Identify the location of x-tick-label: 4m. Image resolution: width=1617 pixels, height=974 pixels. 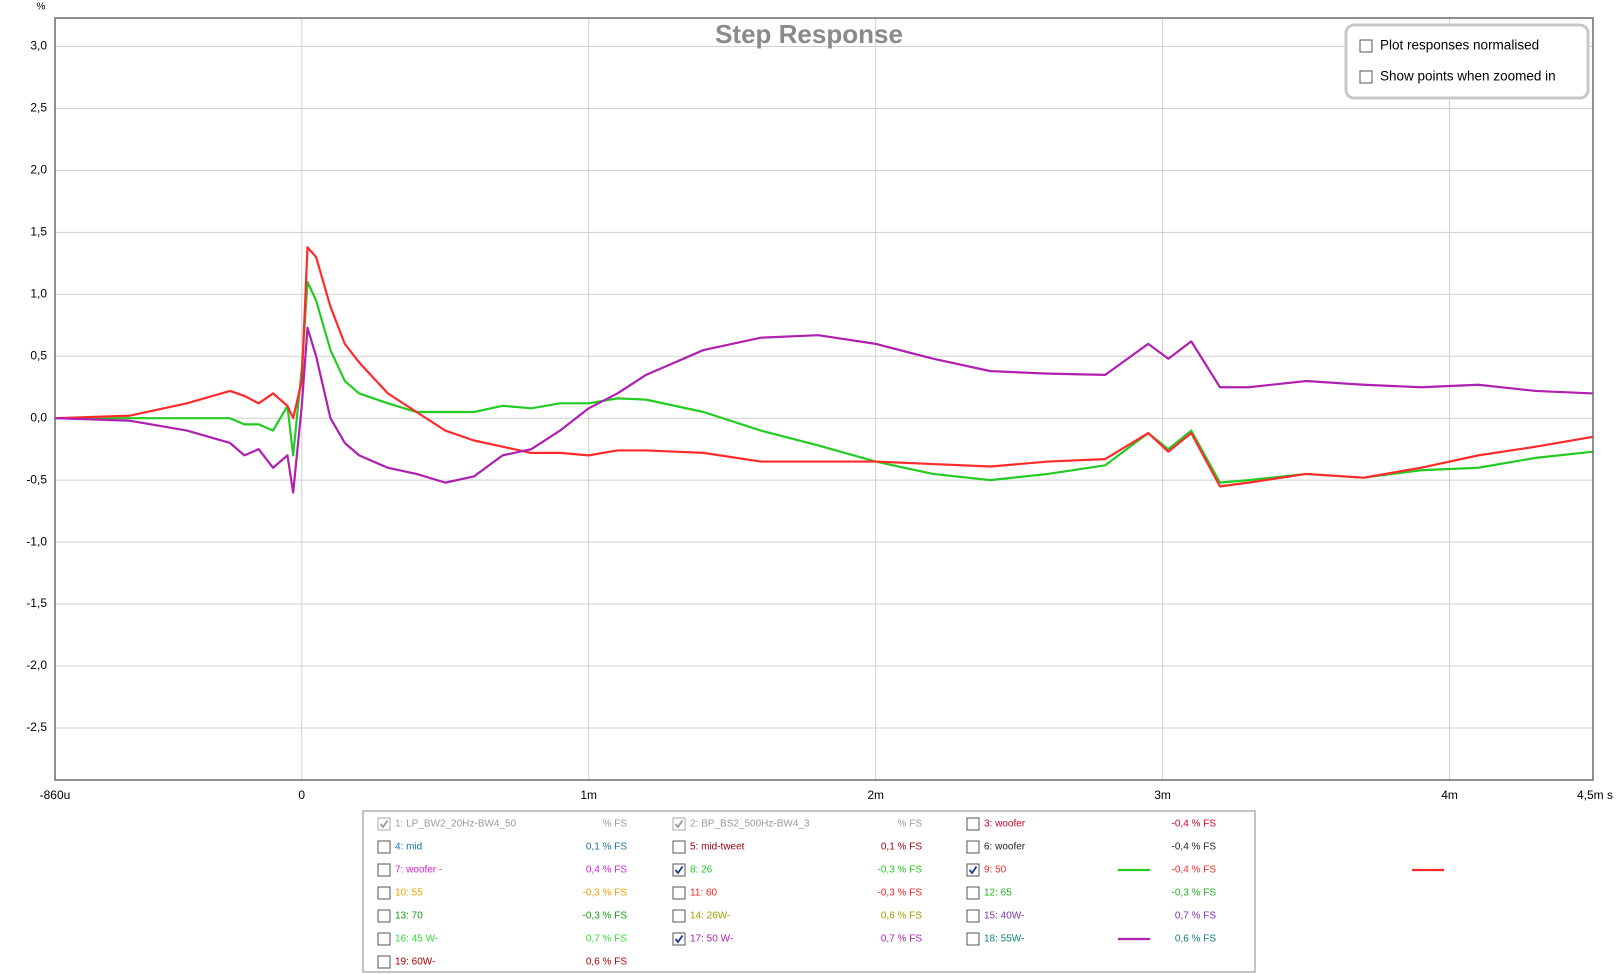
(1449, 795).